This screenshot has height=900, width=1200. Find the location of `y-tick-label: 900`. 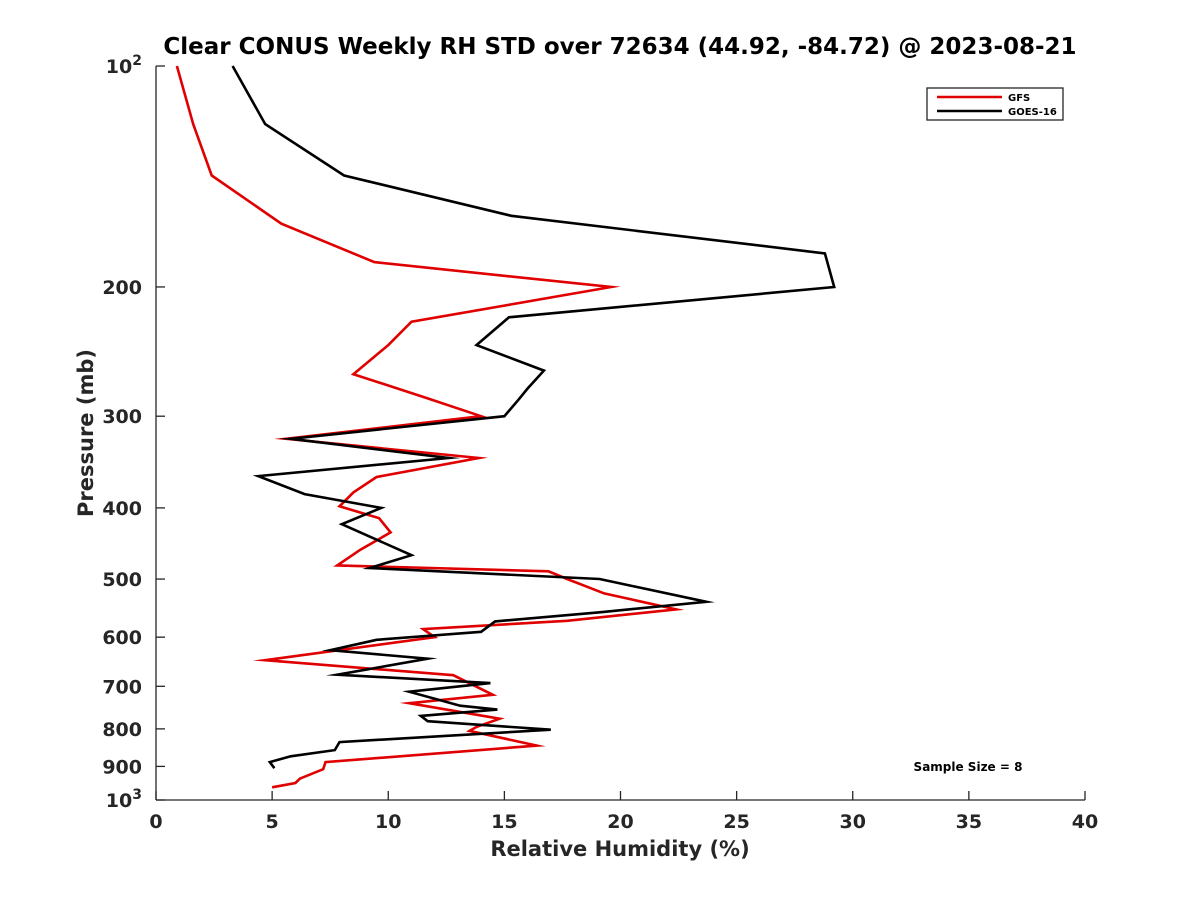

y-tick-label: 900 is located at coordinates (122, 767).